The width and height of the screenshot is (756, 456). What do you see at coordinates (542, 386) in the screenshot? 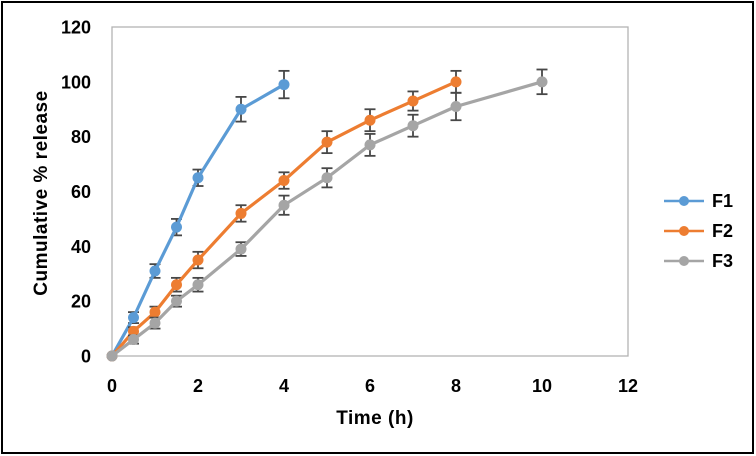
I see `x-tick-label: 10` at bounding box center [542, 386].